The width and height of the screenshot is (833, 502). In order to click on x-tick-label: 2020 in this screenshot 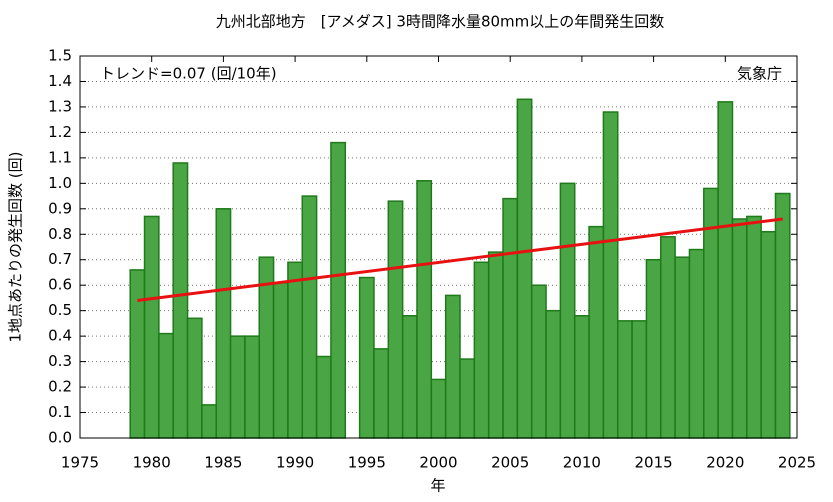, I will do `click(725, 463)`.